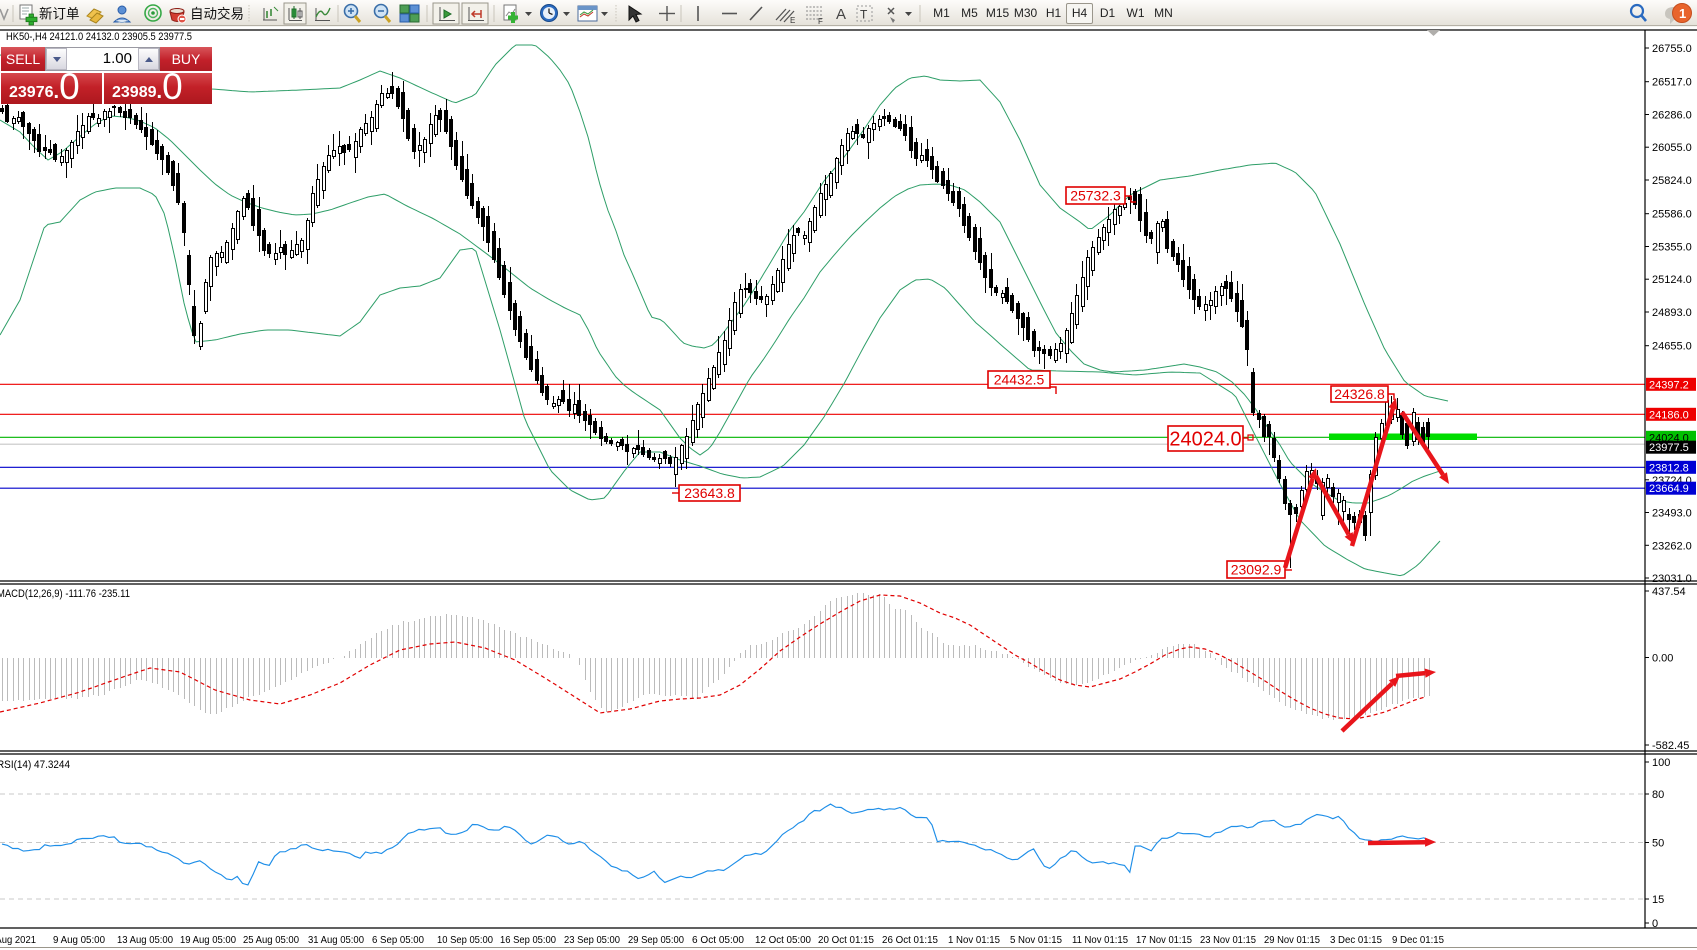  Describe the element at coordinates (18, 940) in the screenshot. I see `svg-text: 5 Aug 2021` at that location.